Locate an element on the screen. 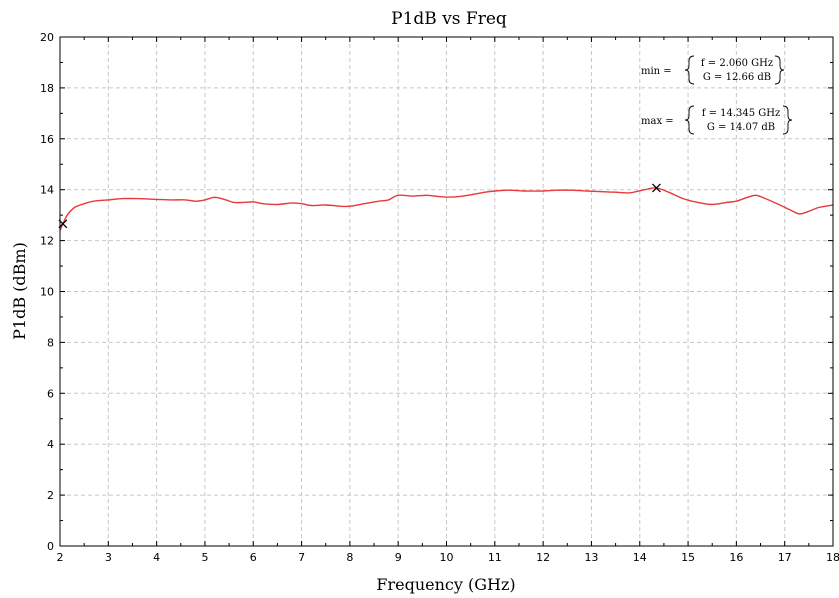 The width and height of the screenshot is (839, 598). x-tick-label: 6 is located at coordinates (253, 557).